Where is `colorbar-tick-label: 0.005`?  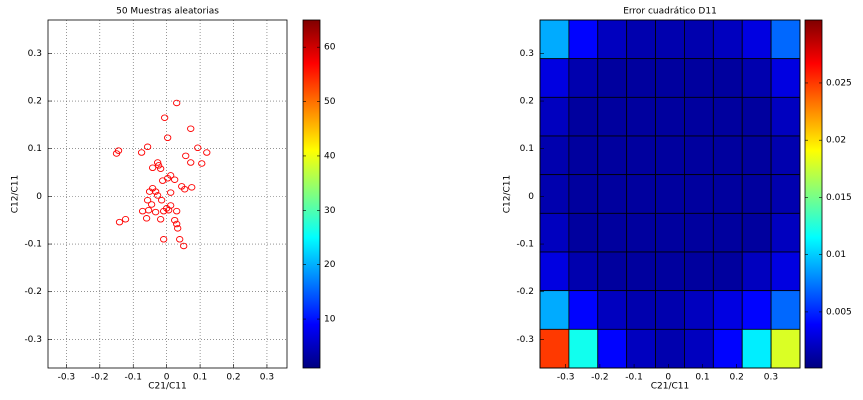
colorbar-tick-label: 0.005 is located at coordinates (839, 312).